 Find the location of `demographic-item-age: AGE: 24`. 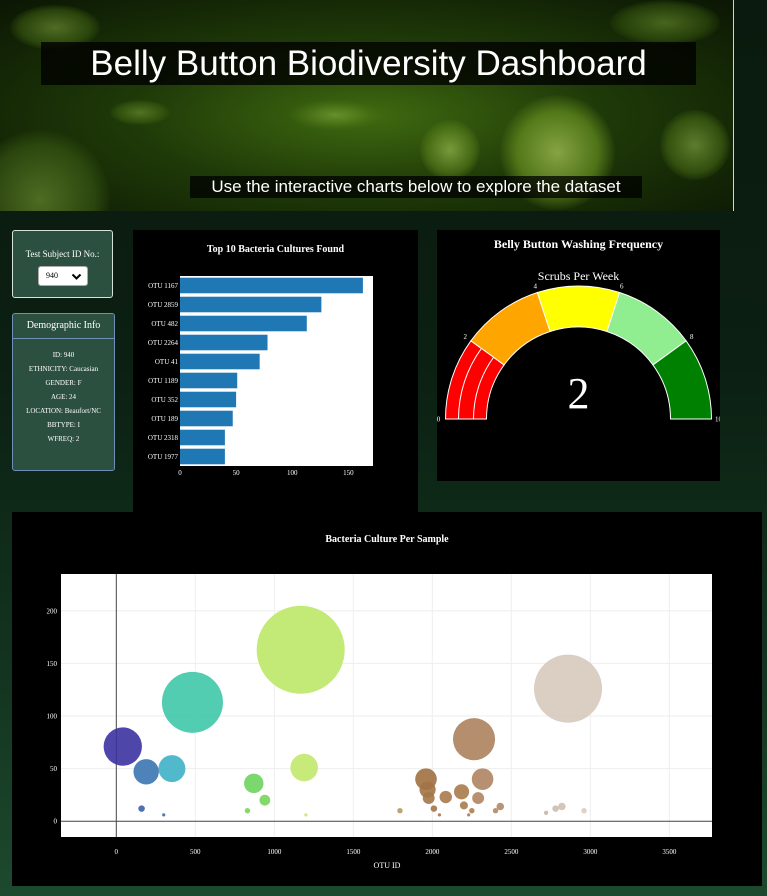

demographic-item-age: AGE: 24 is located at coordinates (63, 397).